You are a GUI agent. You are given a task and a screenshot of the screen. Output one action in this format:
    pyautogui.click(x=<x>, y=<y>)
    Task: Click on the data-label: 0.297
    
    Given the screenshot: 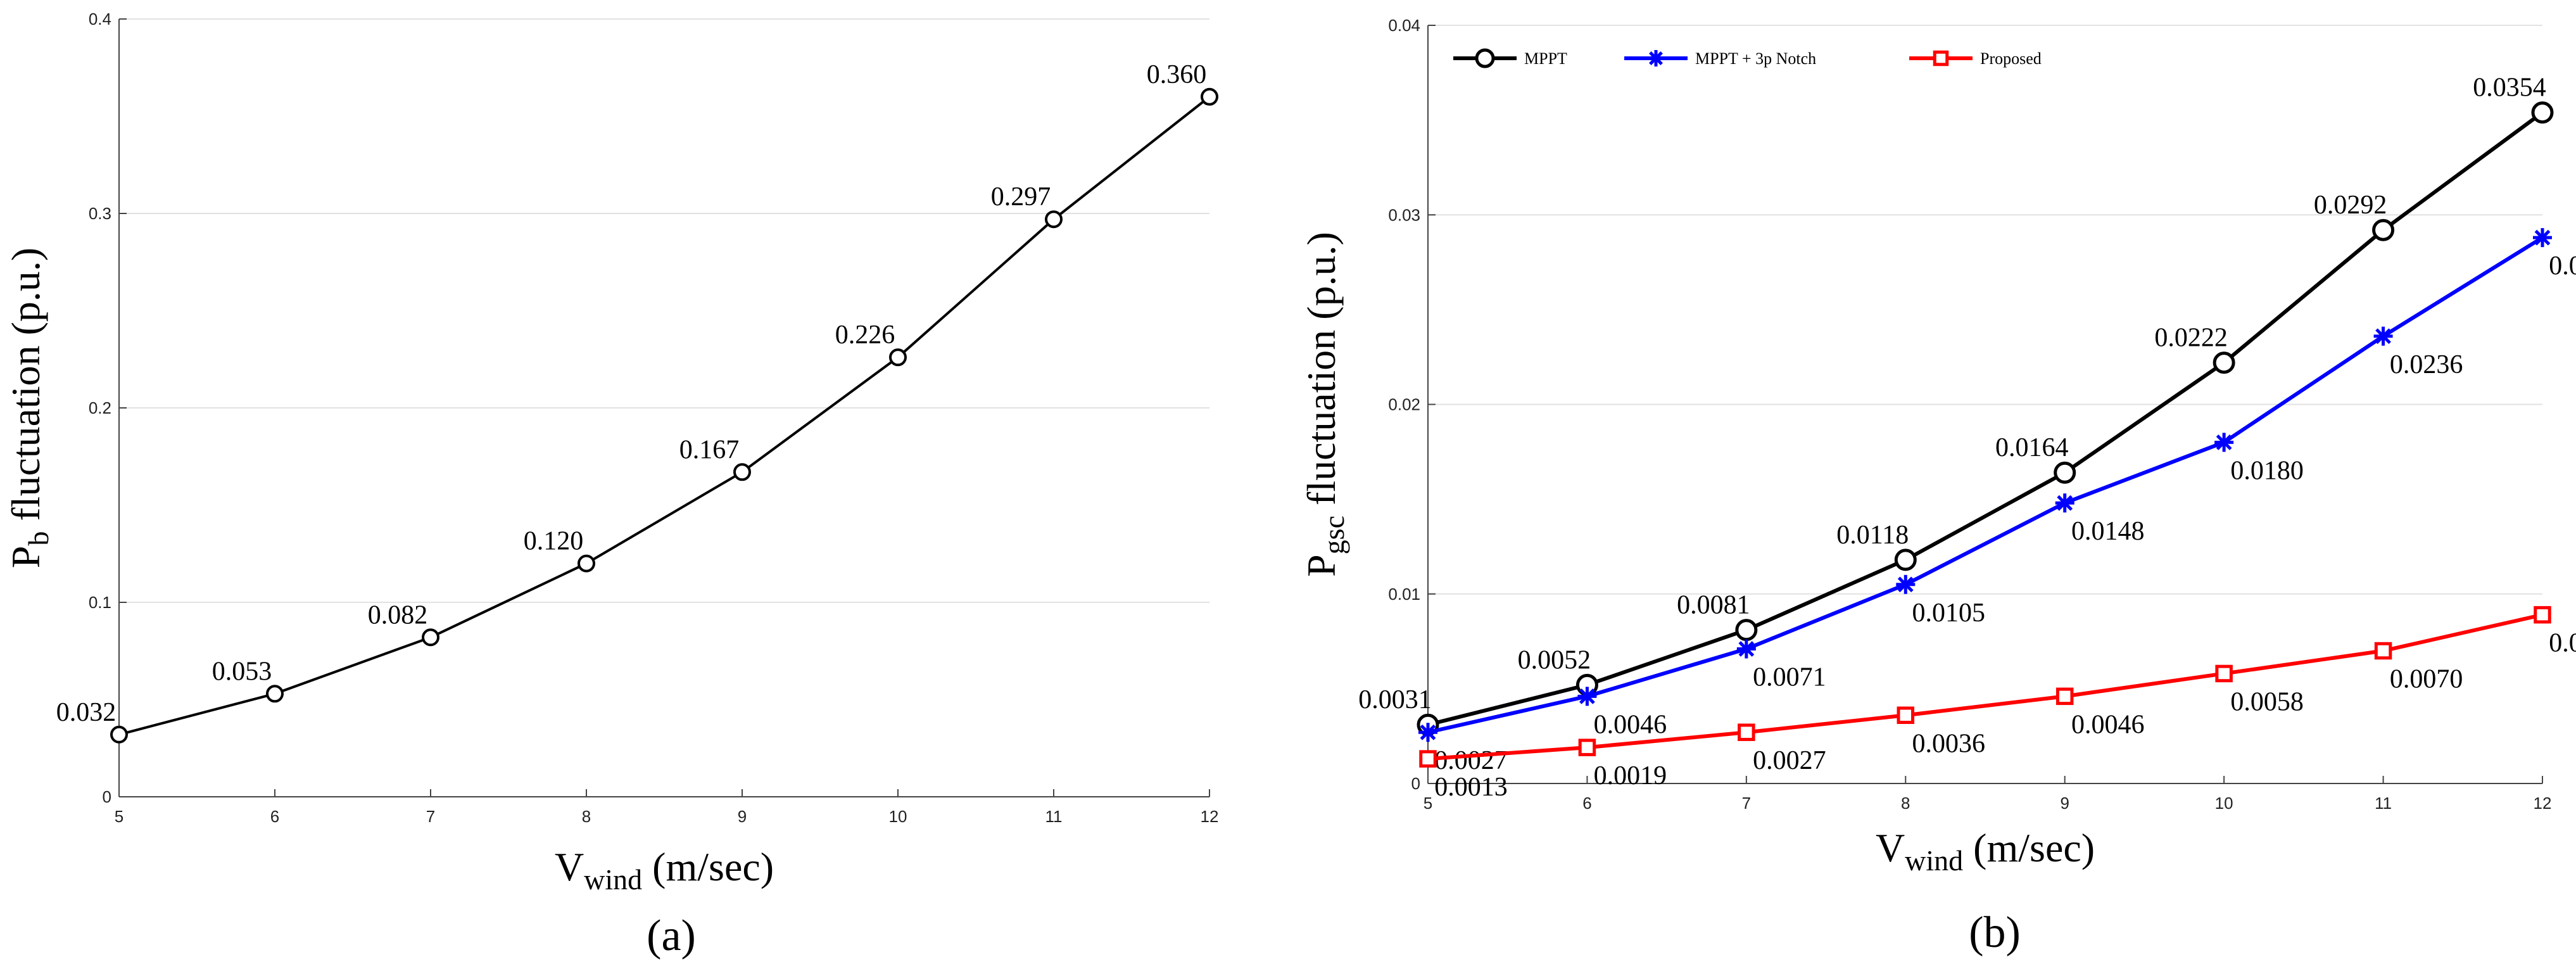 What is the action you would take?
    pyautogui.click(x=1021, y=197)
    